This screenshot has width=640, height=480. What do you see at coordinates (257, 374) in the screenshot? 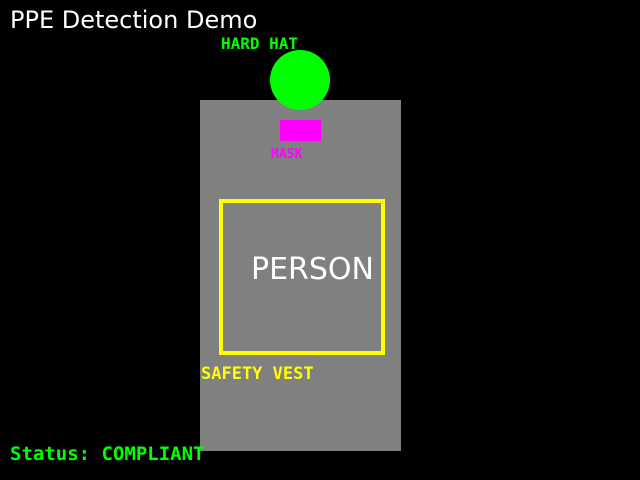
I see `safety-vest-label: SAFETY VEST` at bounding box center [257, 374].